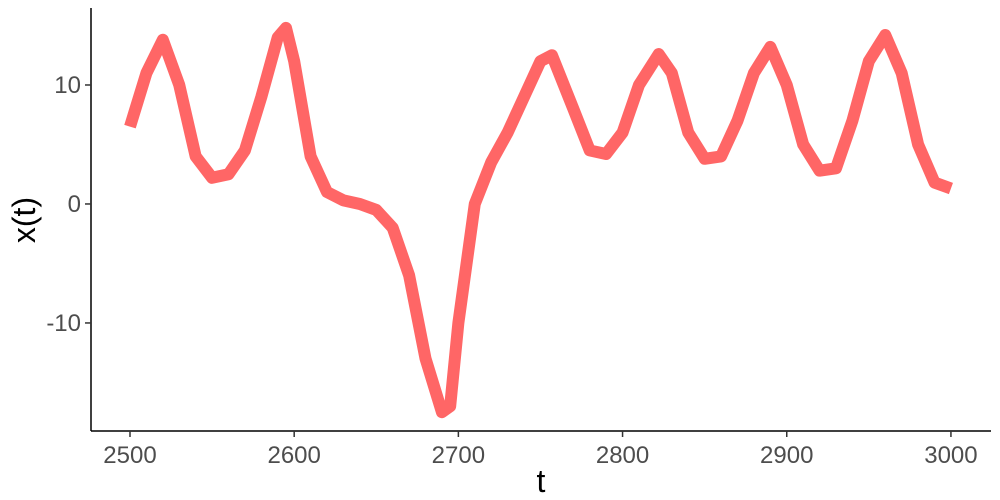 The height and width of the screenshot is (500, 1000). Describe the element at coordinates (63, 323) in the screenshot. I see `y-tick-label: -10` at that location.